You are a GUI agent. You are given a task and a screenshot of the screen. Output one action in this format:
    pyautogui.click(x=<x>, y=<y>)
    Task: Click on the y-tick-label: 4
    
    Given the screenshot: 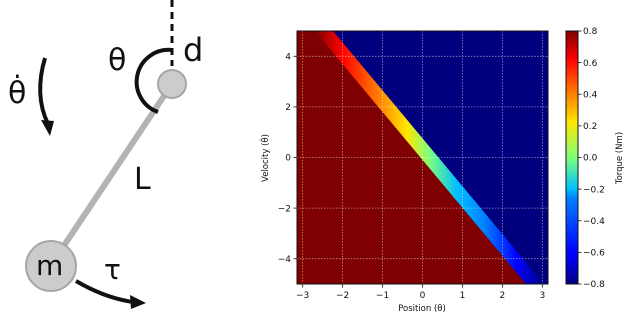 What is the action you would take?
    pyautogui.click(x=288, y=58)
    